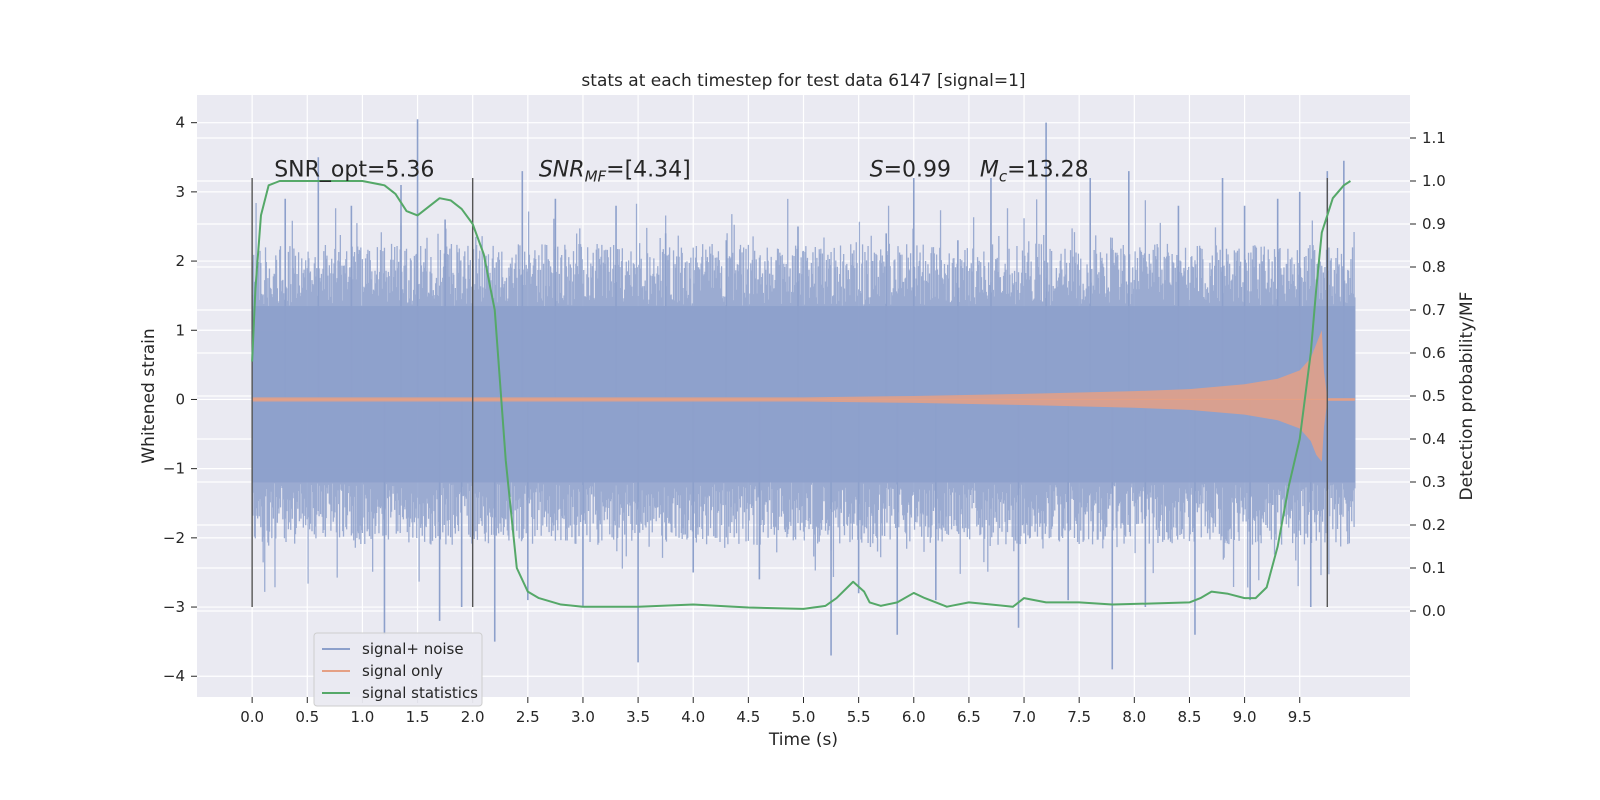 The width and height of the screenshot is (1600, 800). Describe the element at coordinates (473, 717) in the screenshot. I see `x-tick-label-4: 2.0` at that location.